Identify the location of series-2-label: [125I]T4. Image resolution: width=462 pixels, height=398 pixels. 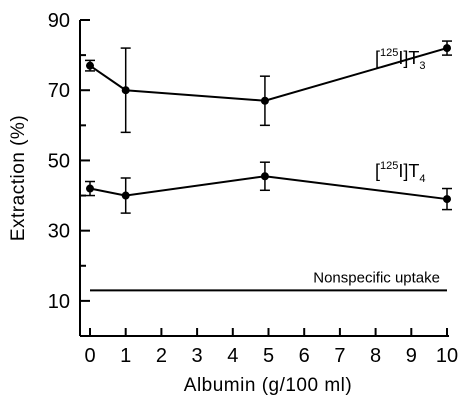
(400, 172).